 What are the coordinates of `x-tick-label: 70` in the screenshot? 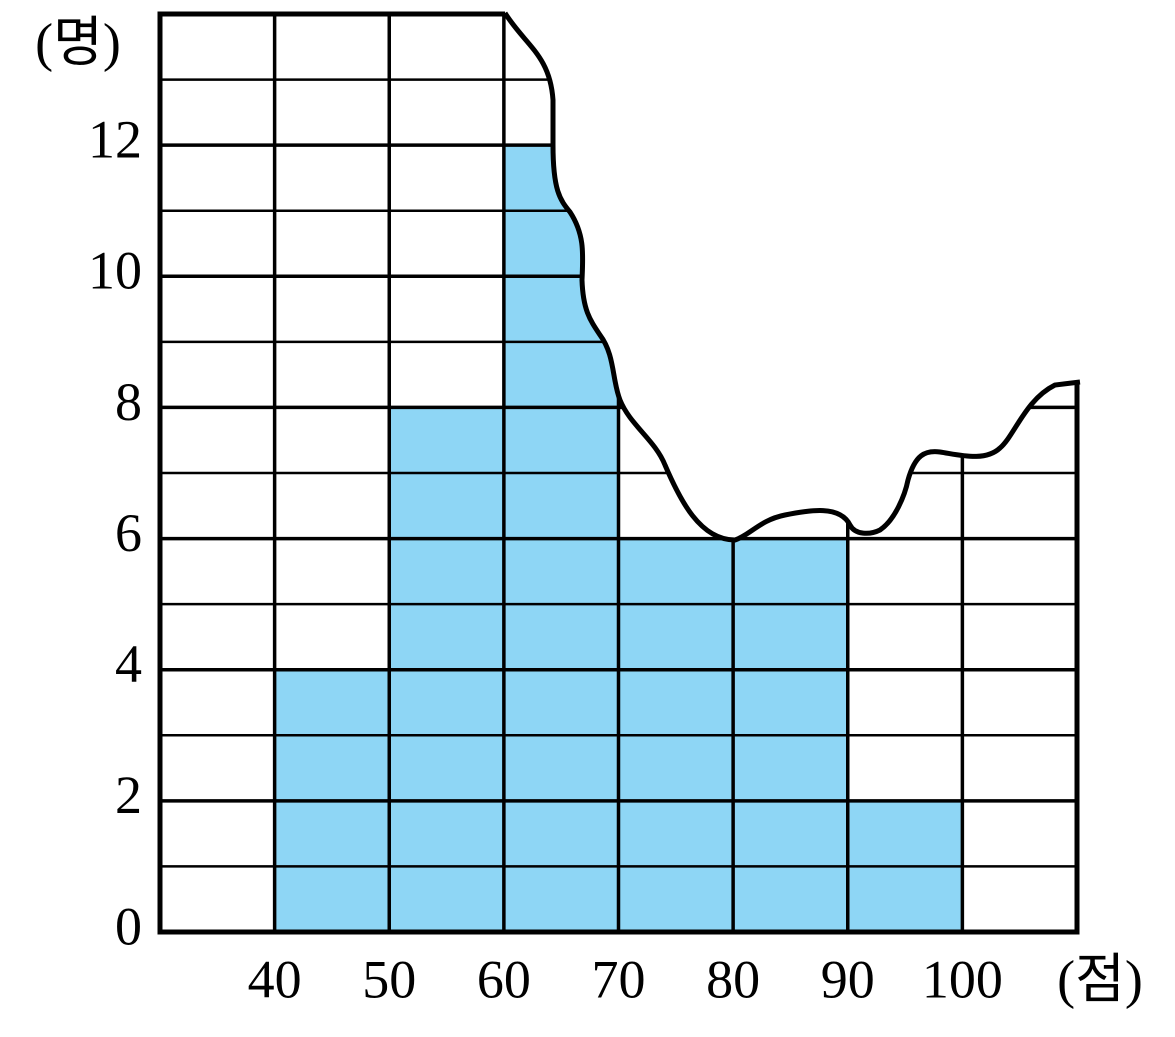 It's located at (619, 979).